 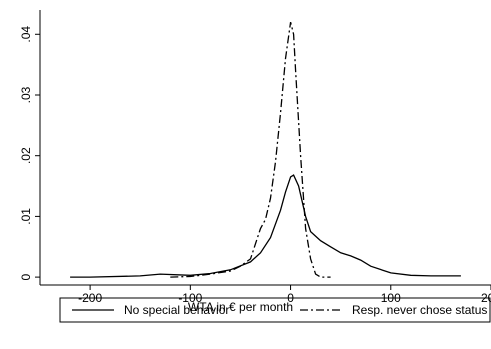 What do you see at coordinates (391, 298) in the screenshot?
I see `x-tick-label: 100` at bounding box center [391, 298].